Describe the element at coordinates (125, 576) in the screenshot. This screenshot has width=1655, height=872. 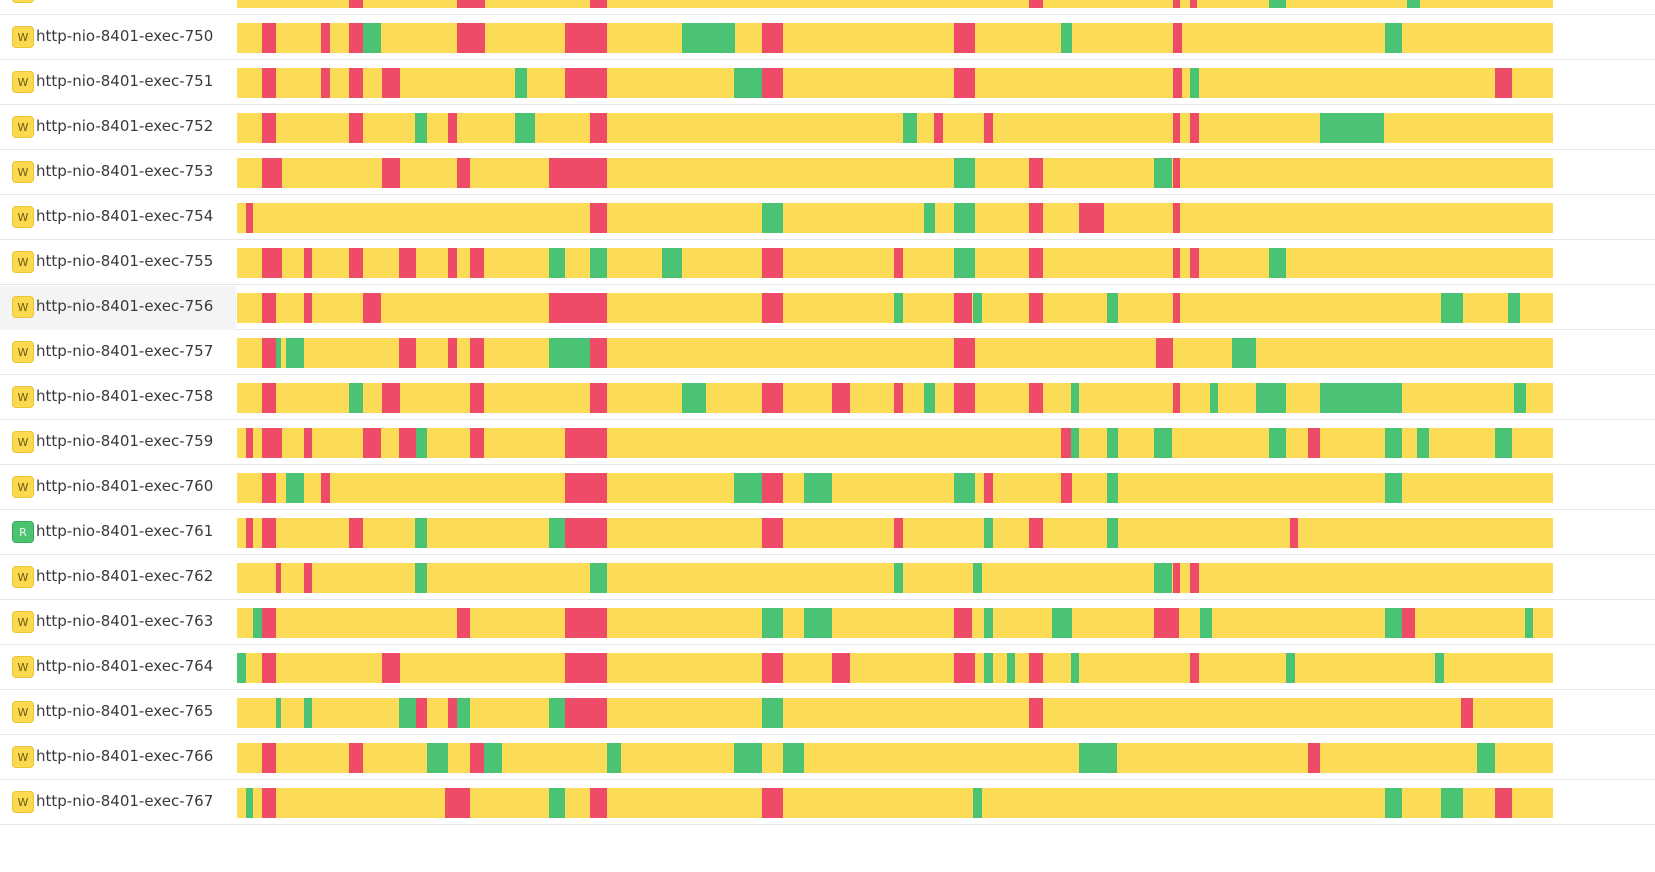
I see `thread-name: http-nio-8401-exec-762` at that location.